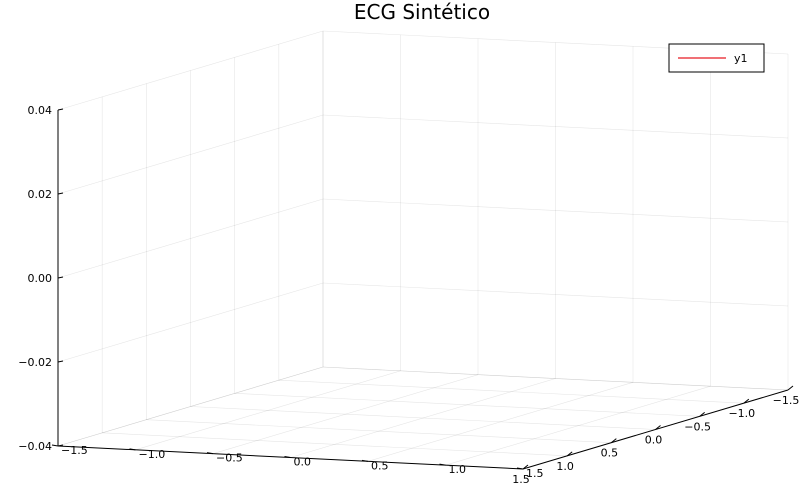  What do you see at coordinates (786, 400) in the screenshot?
I see `x-tick-label: −1.5` at bounding box center [786, 400].